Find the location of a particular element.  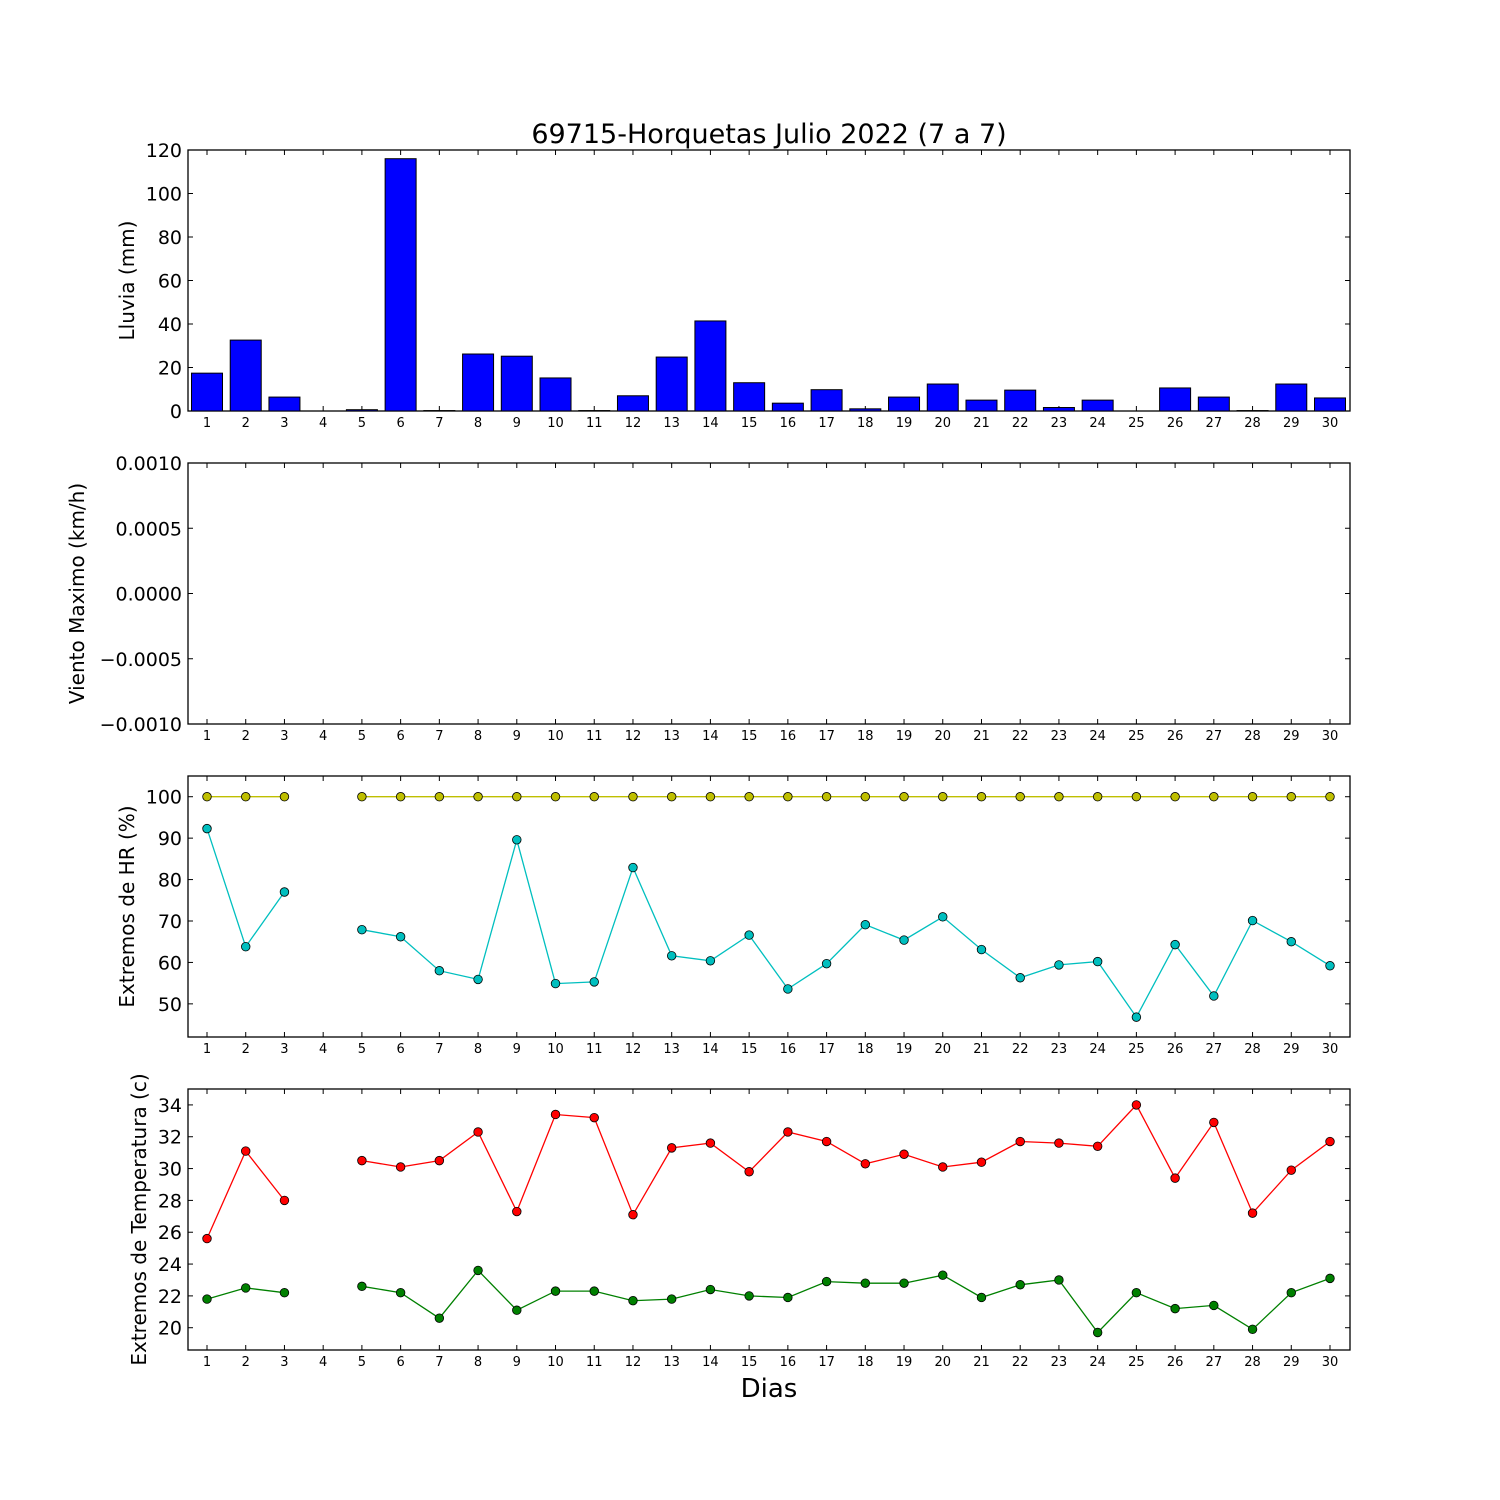

x-tick-label: 4 is located at coordinates (323, 423).